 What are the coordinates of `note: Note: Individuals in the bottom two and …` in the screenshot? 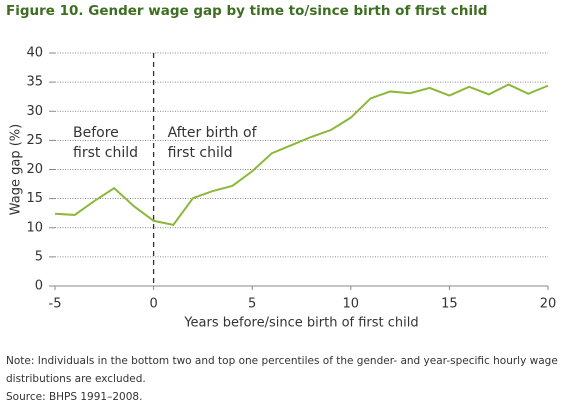 It's located at (282, 370).